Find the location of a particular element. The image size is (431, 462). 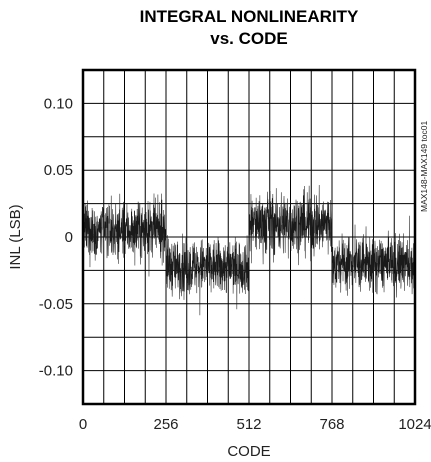

y-tick-label: 0.10 is located at coordinates (58, 103).